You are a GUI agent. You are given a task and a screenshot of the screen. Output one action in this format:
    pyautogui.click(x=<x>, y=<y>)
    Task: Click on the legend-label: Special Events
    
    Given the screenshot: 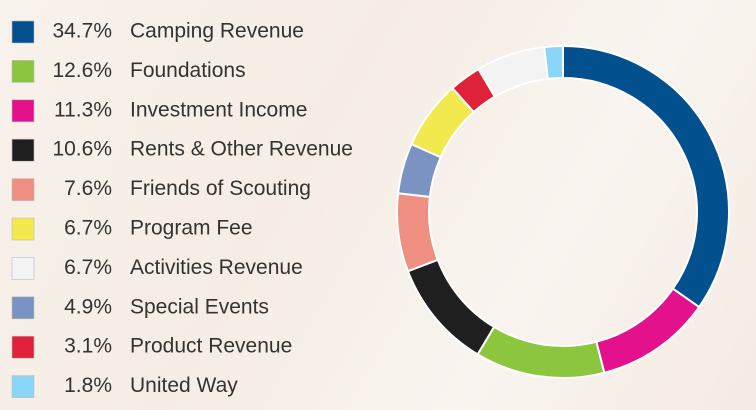 What is the action you would take?
    pyautogui.click(x=199, y=306)
    